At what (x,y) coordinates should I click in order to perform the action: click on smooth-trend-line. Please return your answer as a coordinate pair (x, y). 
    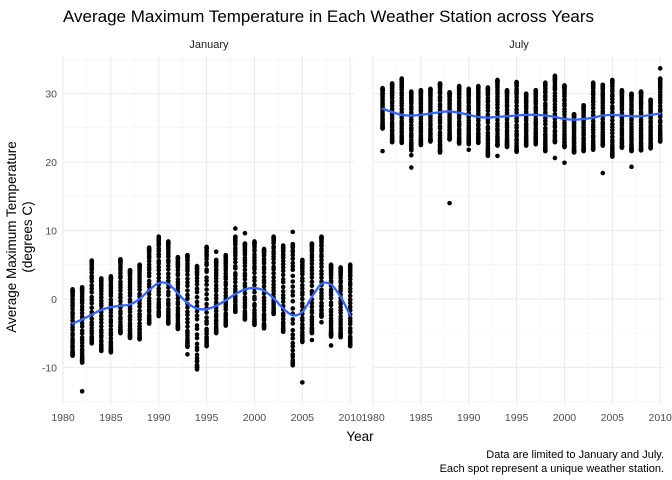
    Looking at the image, I should click on (521, 114).